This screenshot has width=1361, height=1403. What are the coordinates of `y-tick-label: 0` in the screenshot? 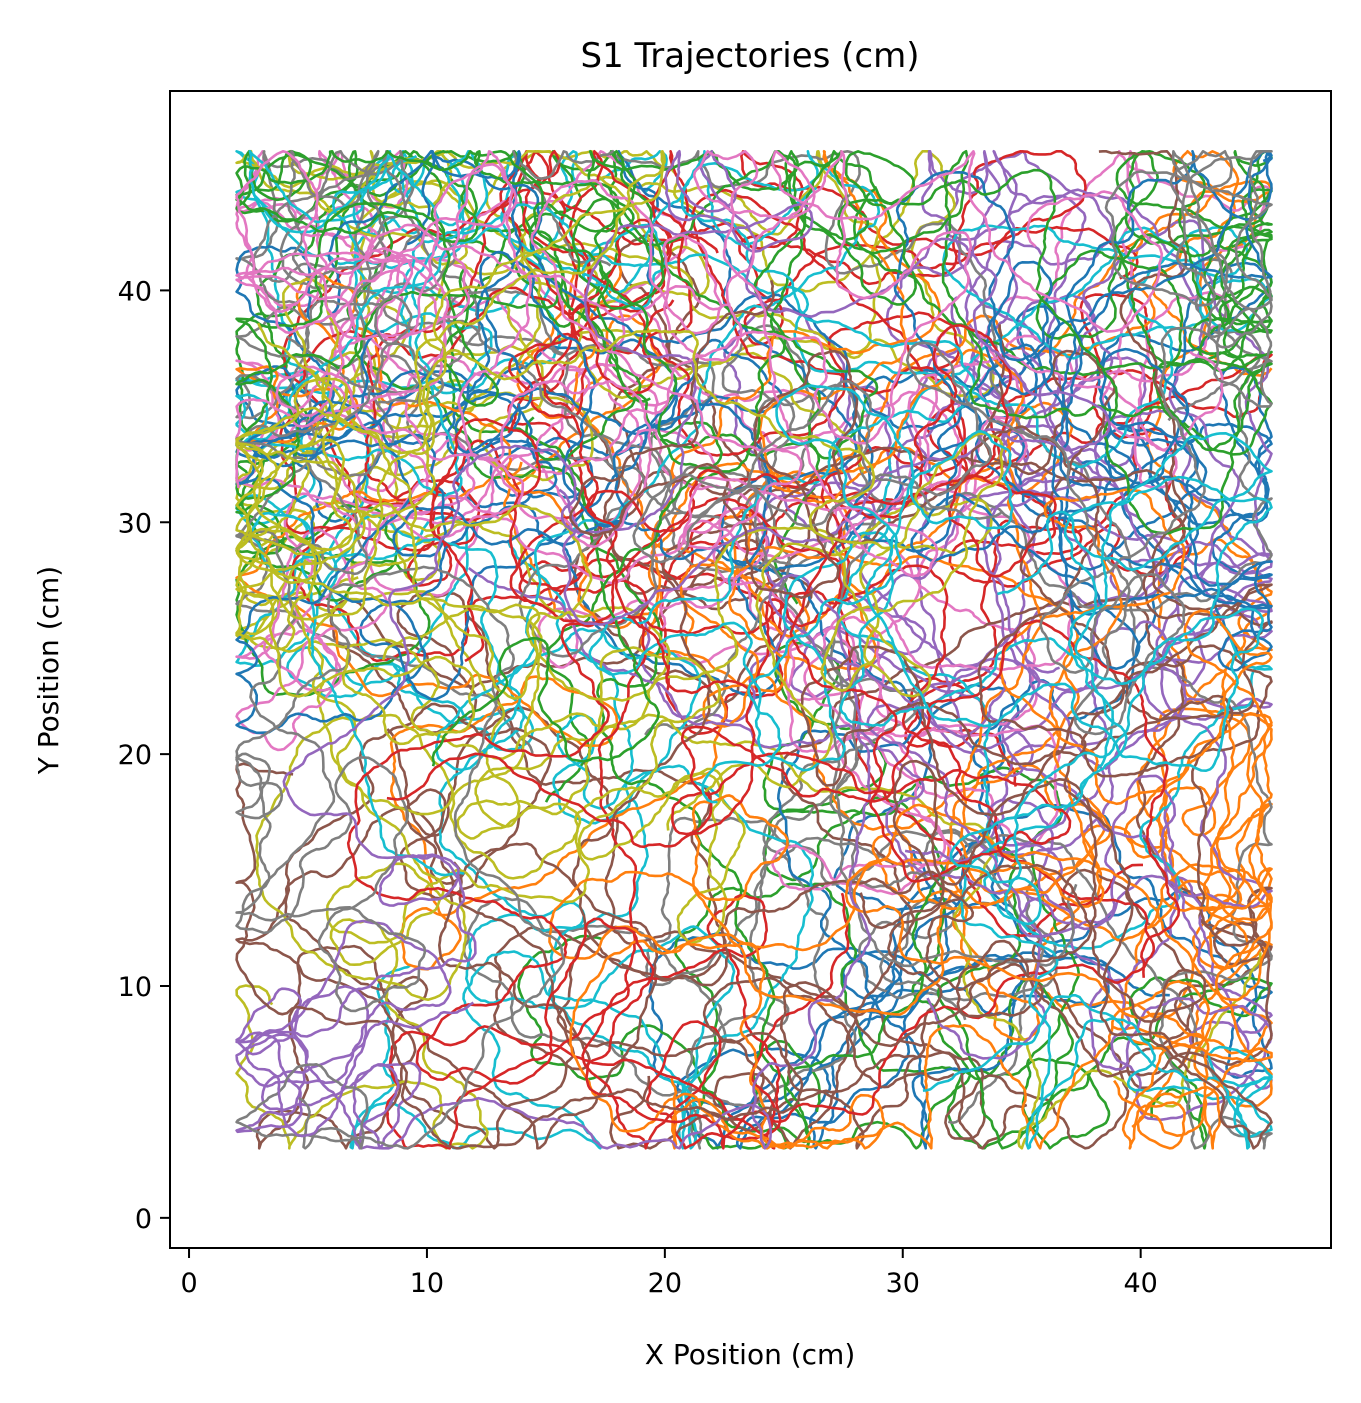 It's located at (143, 1219).